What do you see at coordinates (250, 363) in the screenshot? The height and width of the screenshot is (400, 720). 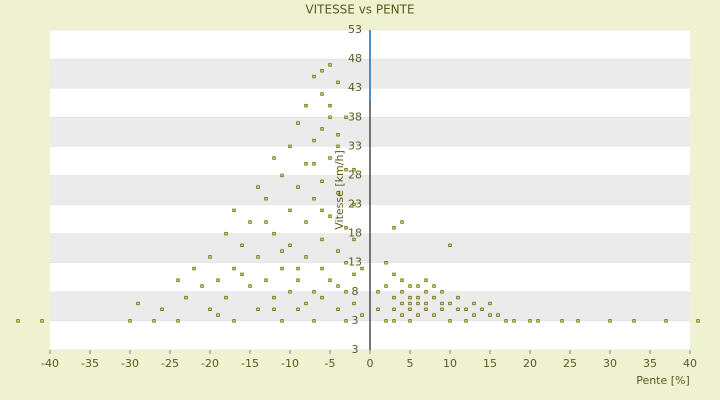 I see `x-tick-label: -15` at bounding box center [250, 363].